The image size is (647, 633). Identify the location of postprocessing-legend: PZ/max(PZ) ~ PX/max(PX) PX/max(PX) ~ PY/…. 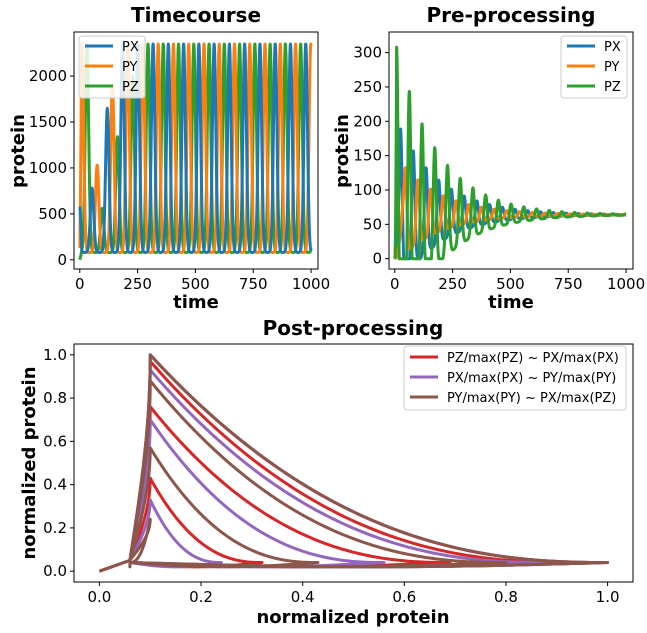
(515, 378).